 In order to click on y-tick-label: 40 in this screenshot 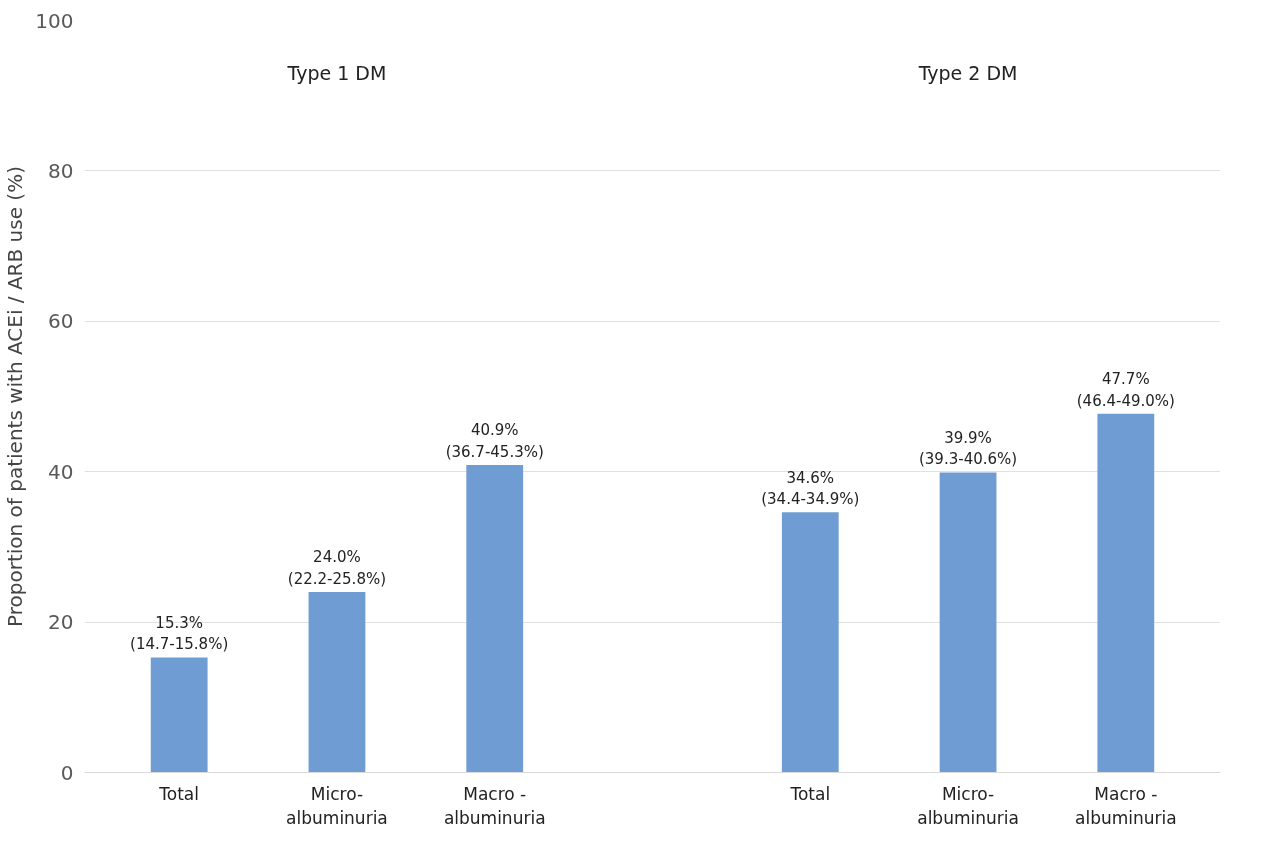, I will do `click(61, 471)`.